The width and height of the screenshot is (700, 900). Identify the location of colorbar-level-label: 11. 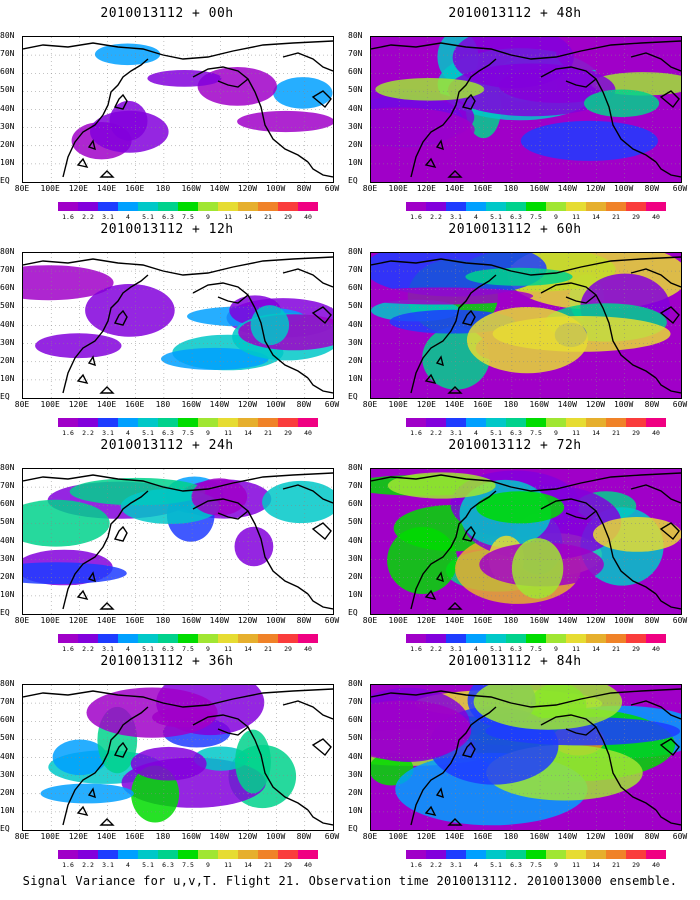
(576, 433).